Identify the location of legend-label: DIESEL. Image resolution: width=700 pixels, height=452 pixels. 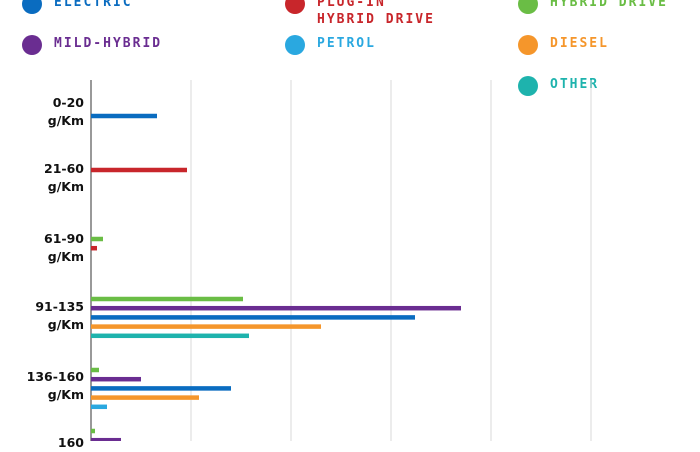
(579, 43).